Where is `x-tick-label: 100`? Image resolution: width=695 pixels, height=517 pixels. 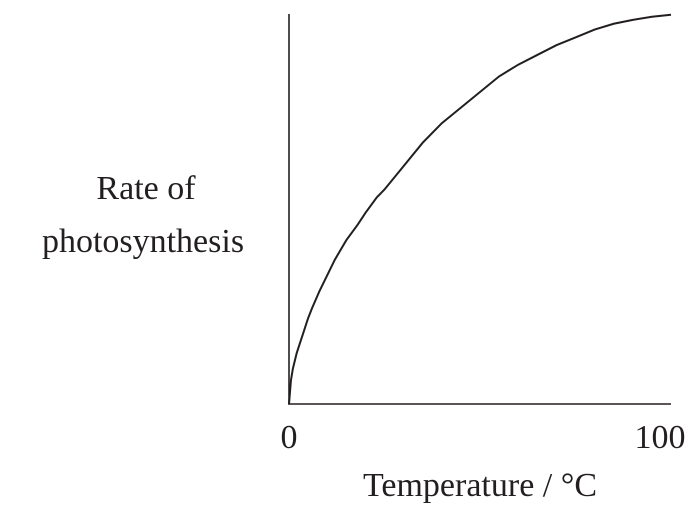
x-tick-label: 100 is located at coordinates (660, 437).